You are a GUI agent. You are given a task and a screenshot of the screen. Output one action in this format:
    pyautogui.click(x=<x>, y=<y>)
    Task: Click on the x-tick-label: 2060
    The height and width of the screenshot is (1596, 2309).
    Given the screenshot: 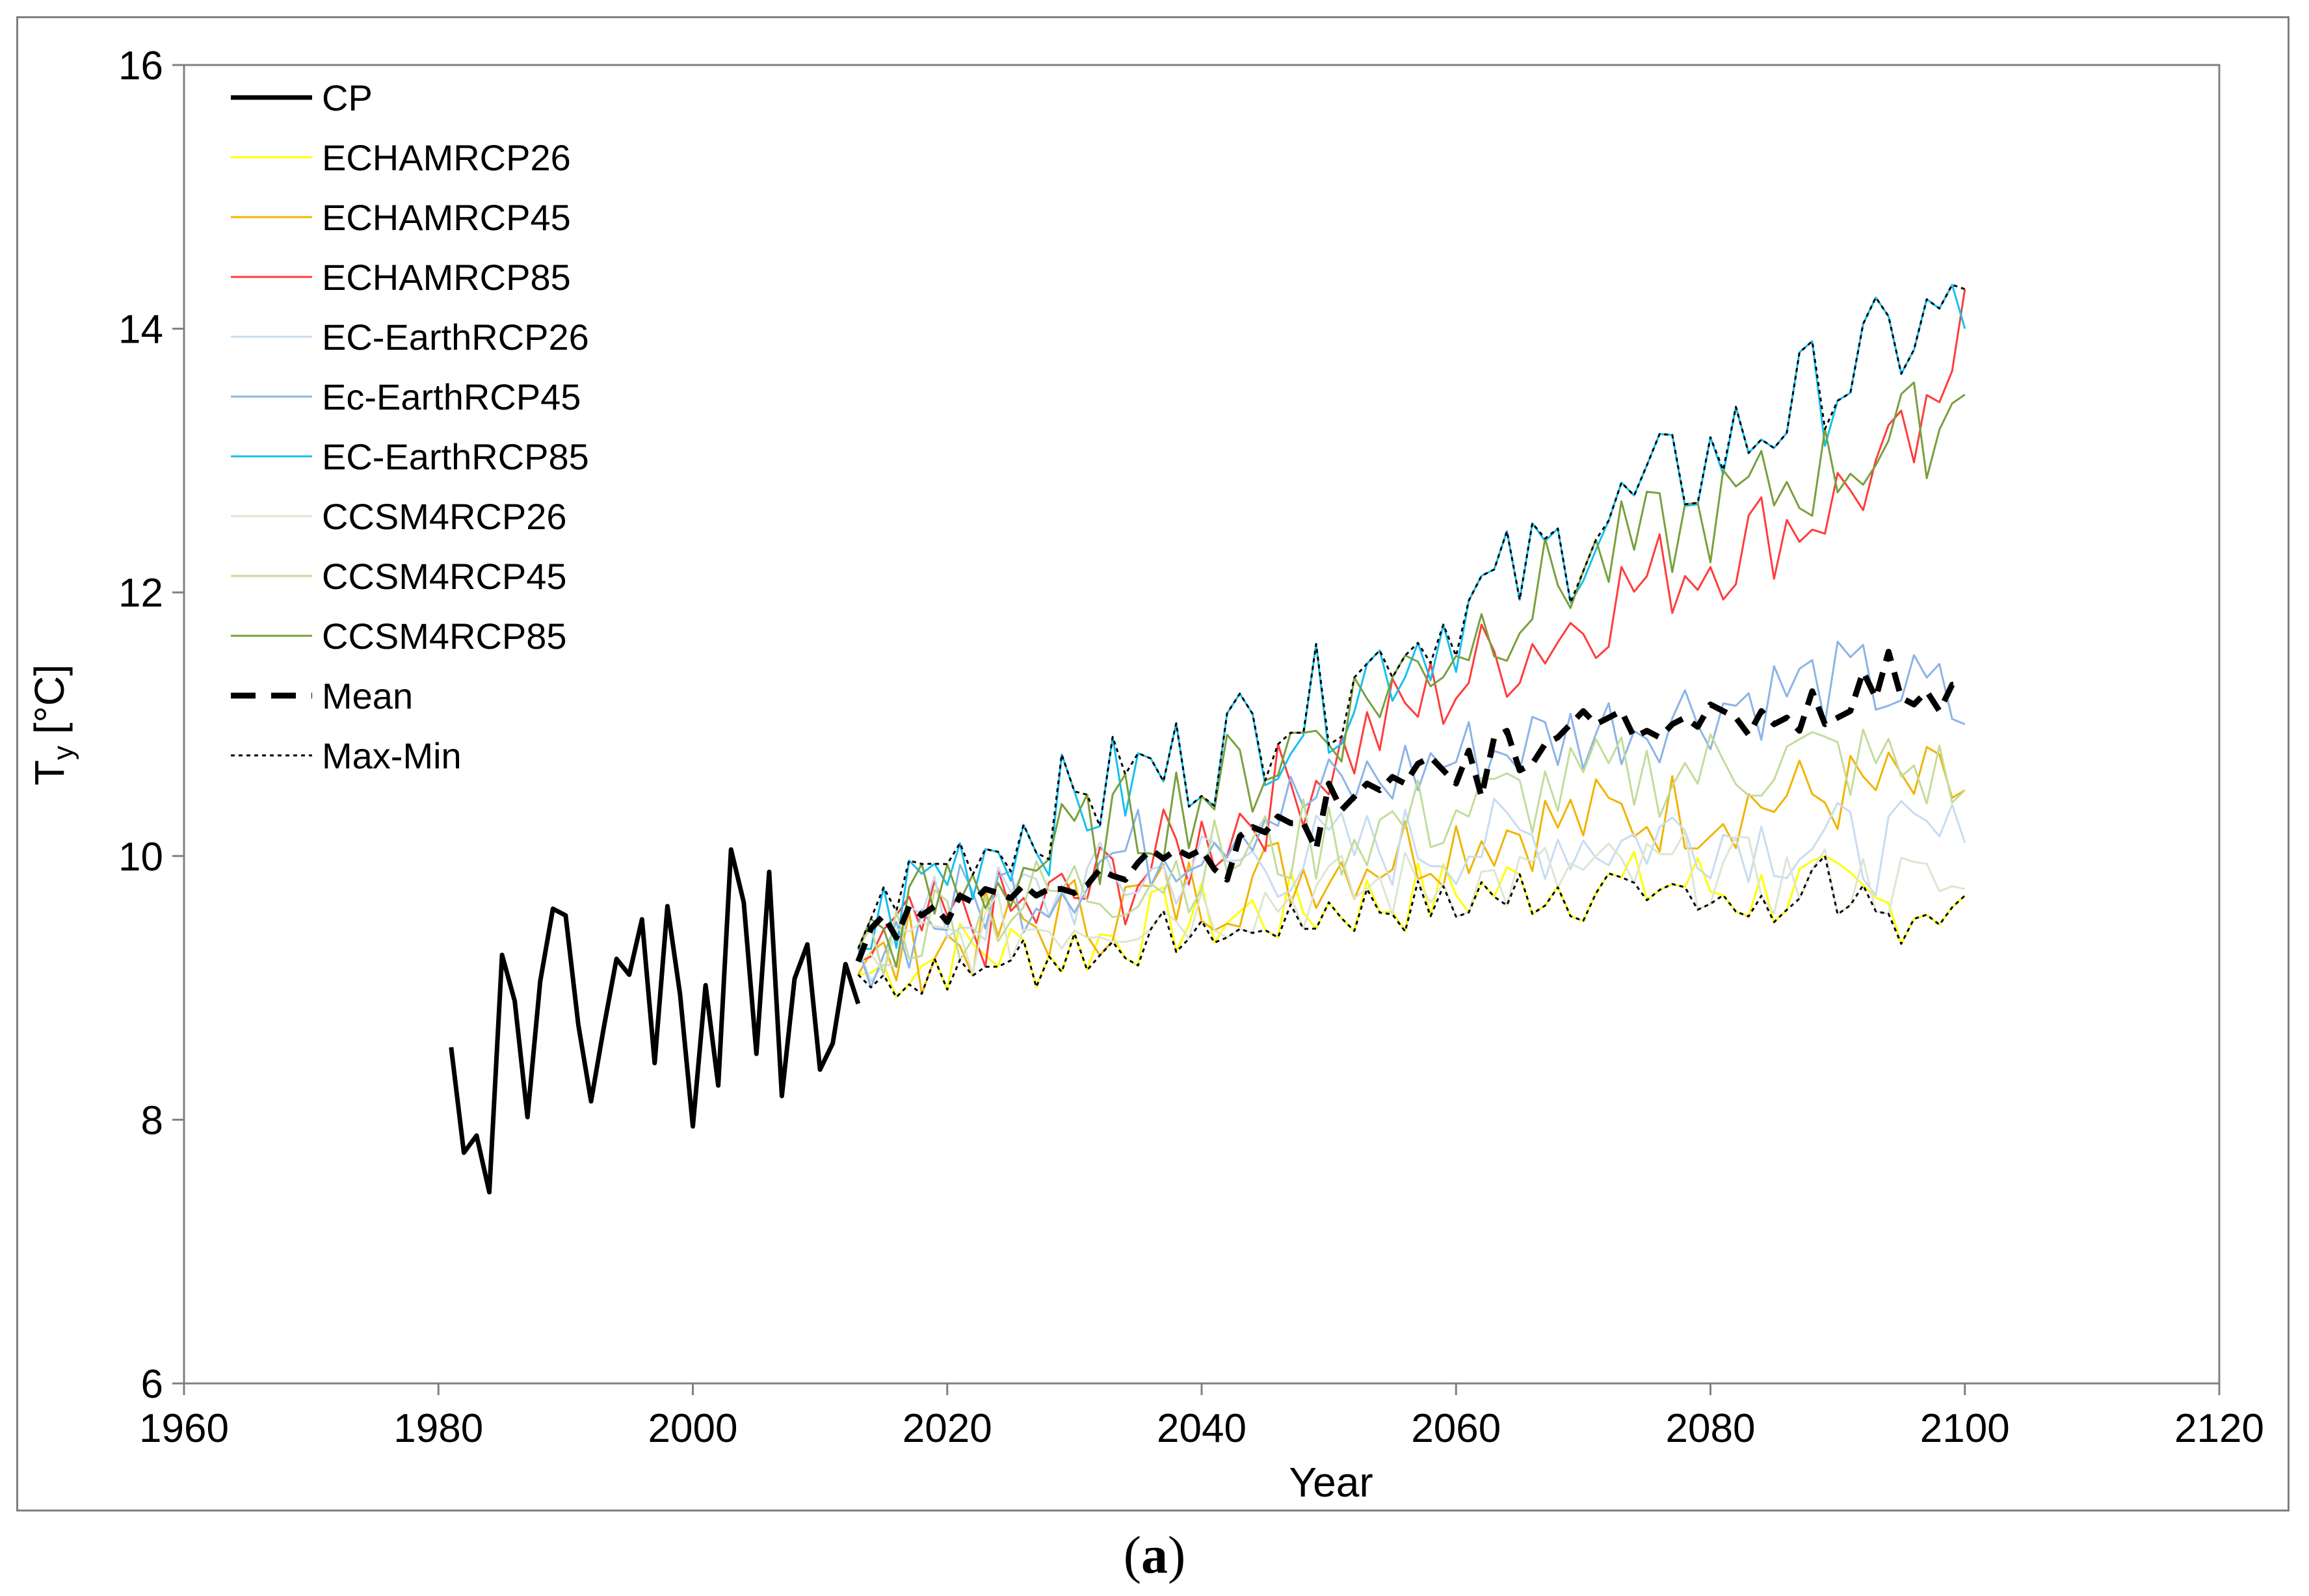 What is the action you would take?
    pyautogui.click(x=1456, y=1428)
    